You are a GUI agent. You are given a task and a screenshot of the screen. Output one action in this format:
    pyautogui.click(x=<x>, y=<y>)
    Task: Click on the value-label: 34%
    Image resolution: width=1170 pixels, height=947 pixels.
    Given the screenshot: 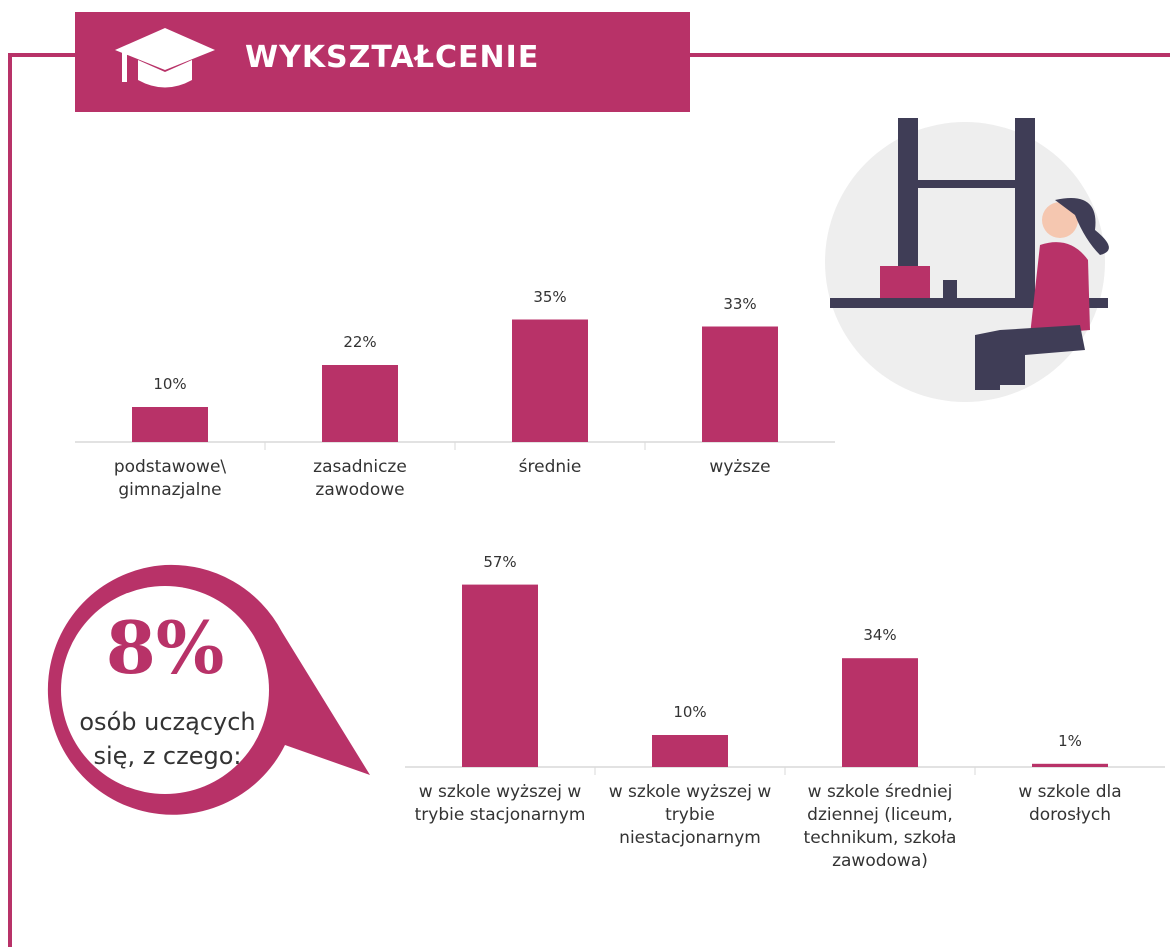 What is the action you would take?
    pyautogui.click(x=880, y=635)
    